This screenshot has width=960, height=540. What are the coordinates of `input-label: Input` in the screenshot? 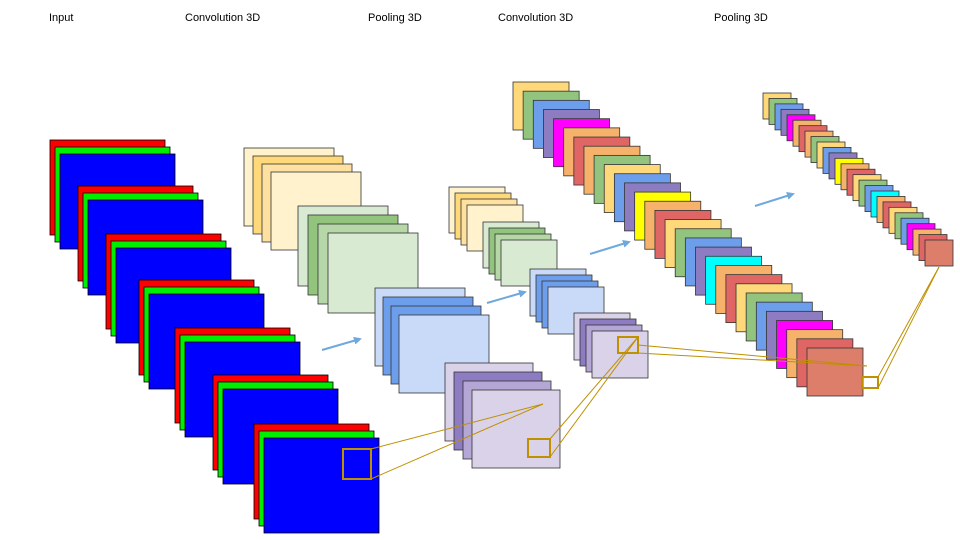 It's located at (61, 18).